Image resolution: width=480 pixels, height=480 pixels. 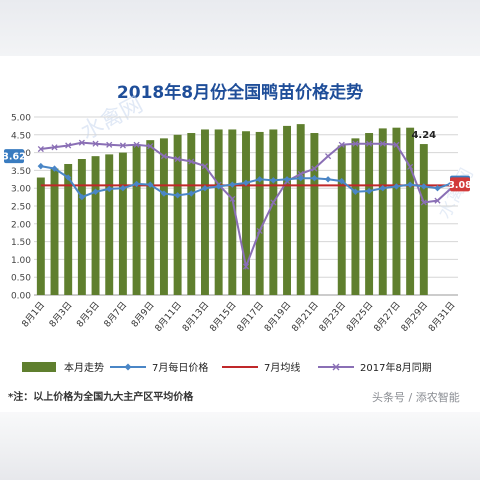 I want to click on x-tick-label: 8月13日, so click(x=195, y=317).